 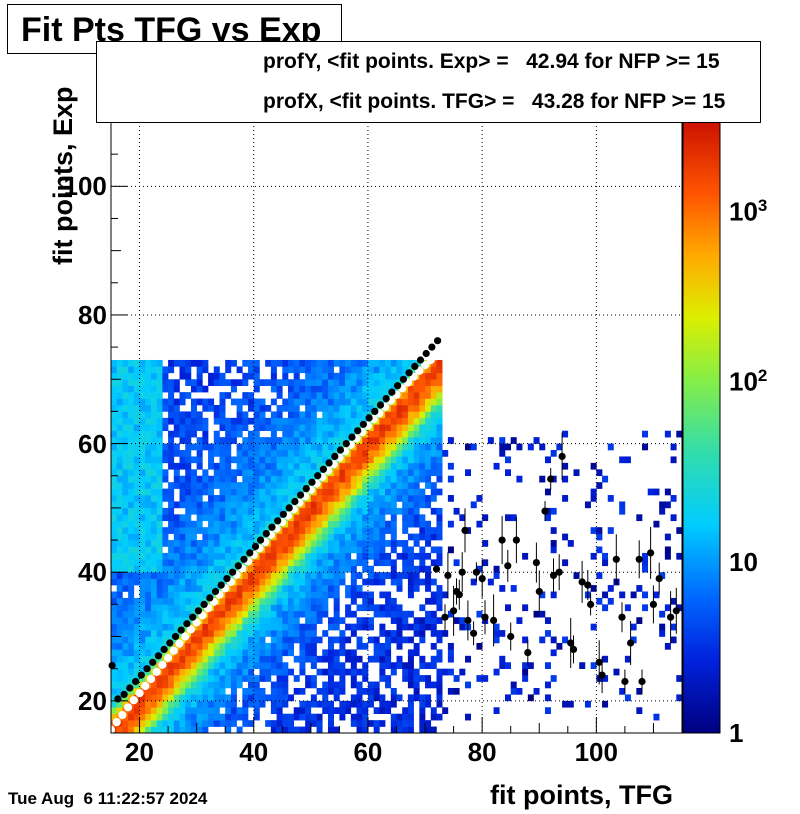 I want to click on profY-point, so click(x=122, y=715).